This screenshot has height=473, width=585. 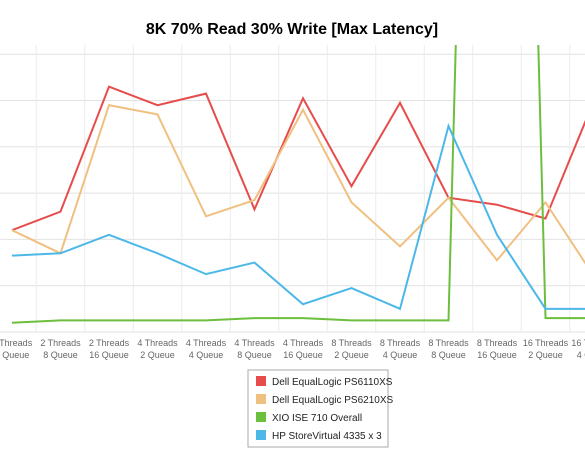 I want to click on x-tick-label: 2 Threads 8 Queue, so click(x=60, y=349).